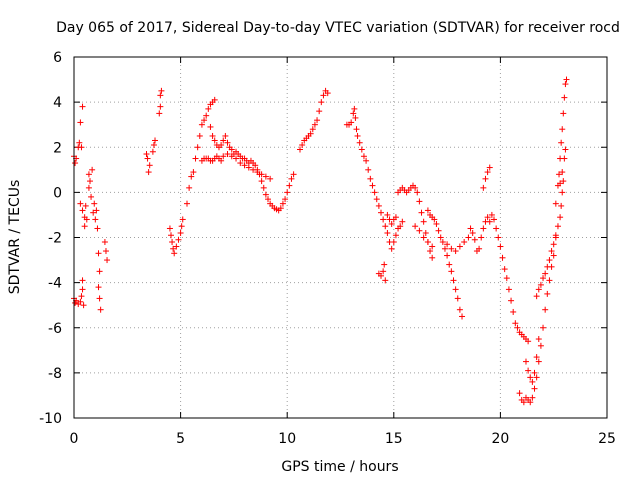  I want to click on x-tick-label: 25, so click(607, 439).